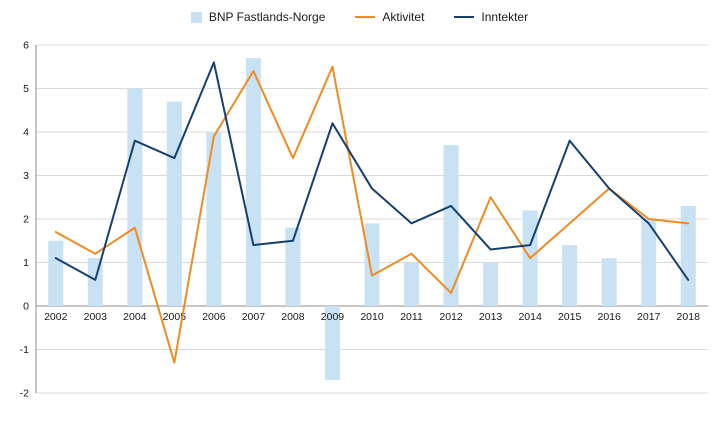 Image resolution: width=719 pixels, height=425 pixels. What do you see at coordinates (491, 317) in the screenshot?
I see `x-tick-label: 2013` at bounding box center [491, 317].